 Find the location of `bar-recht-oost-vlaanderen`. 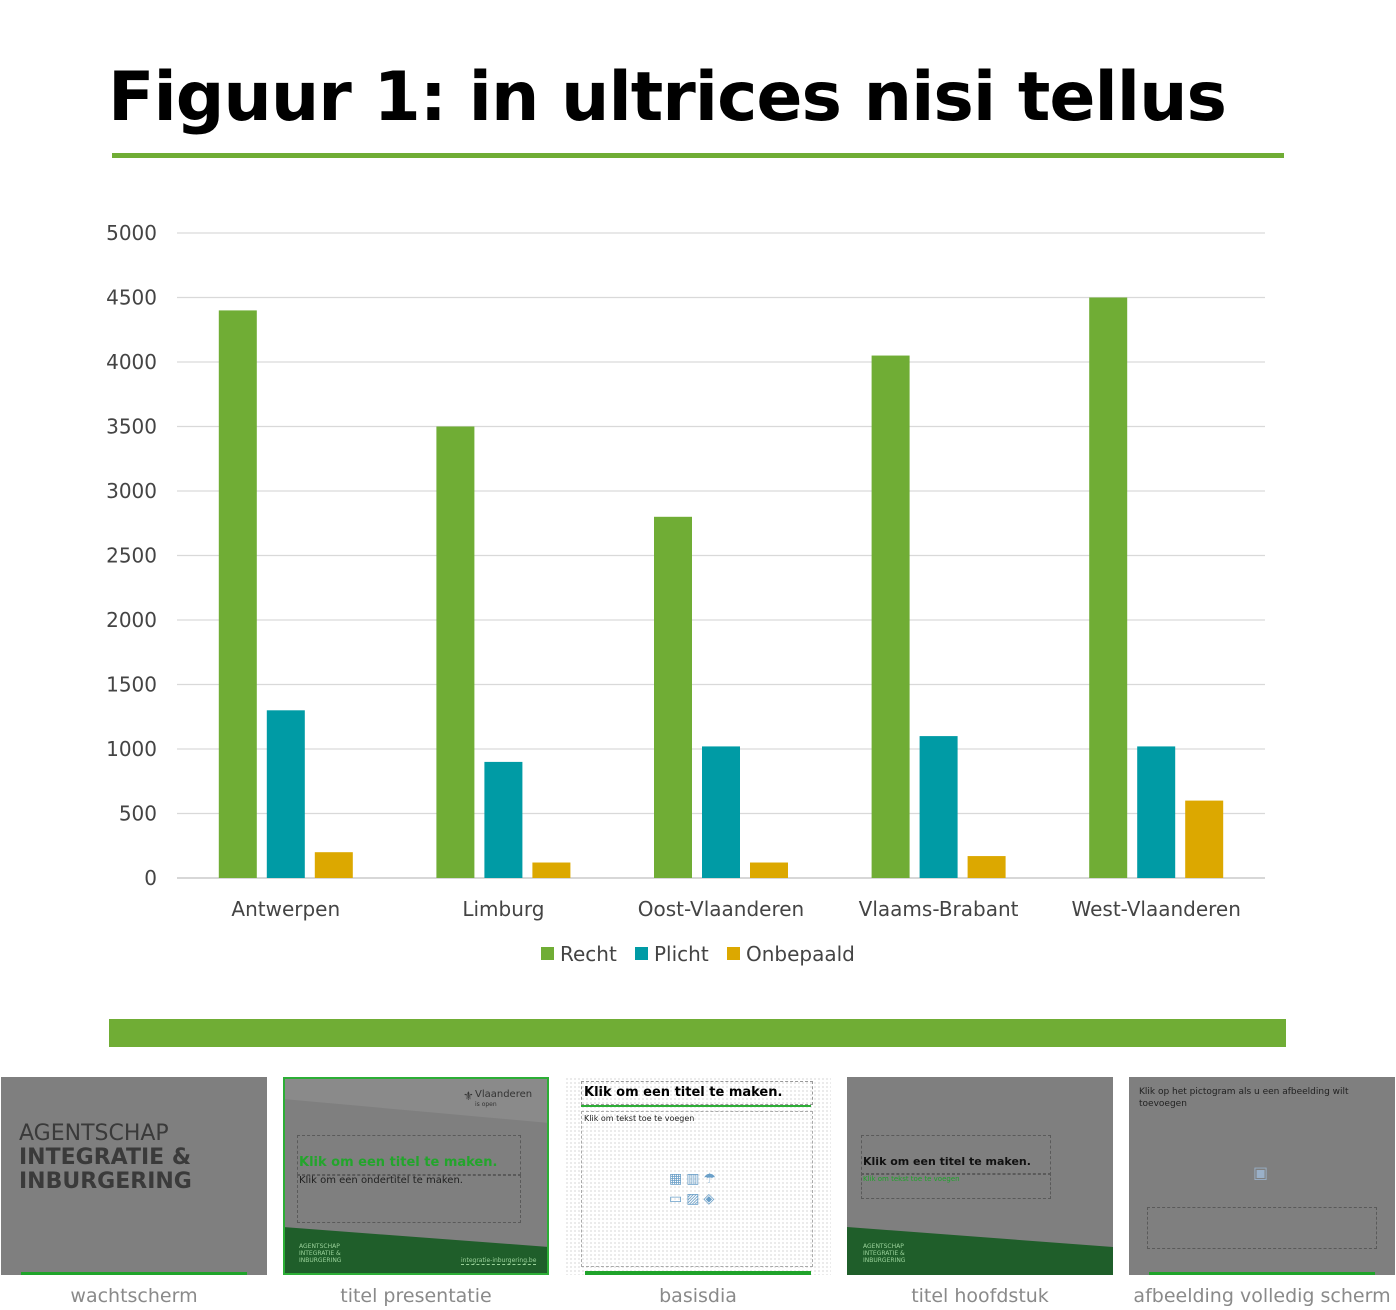

bar-recht-oost-vlaanderen is located at coordinates (673, 697).